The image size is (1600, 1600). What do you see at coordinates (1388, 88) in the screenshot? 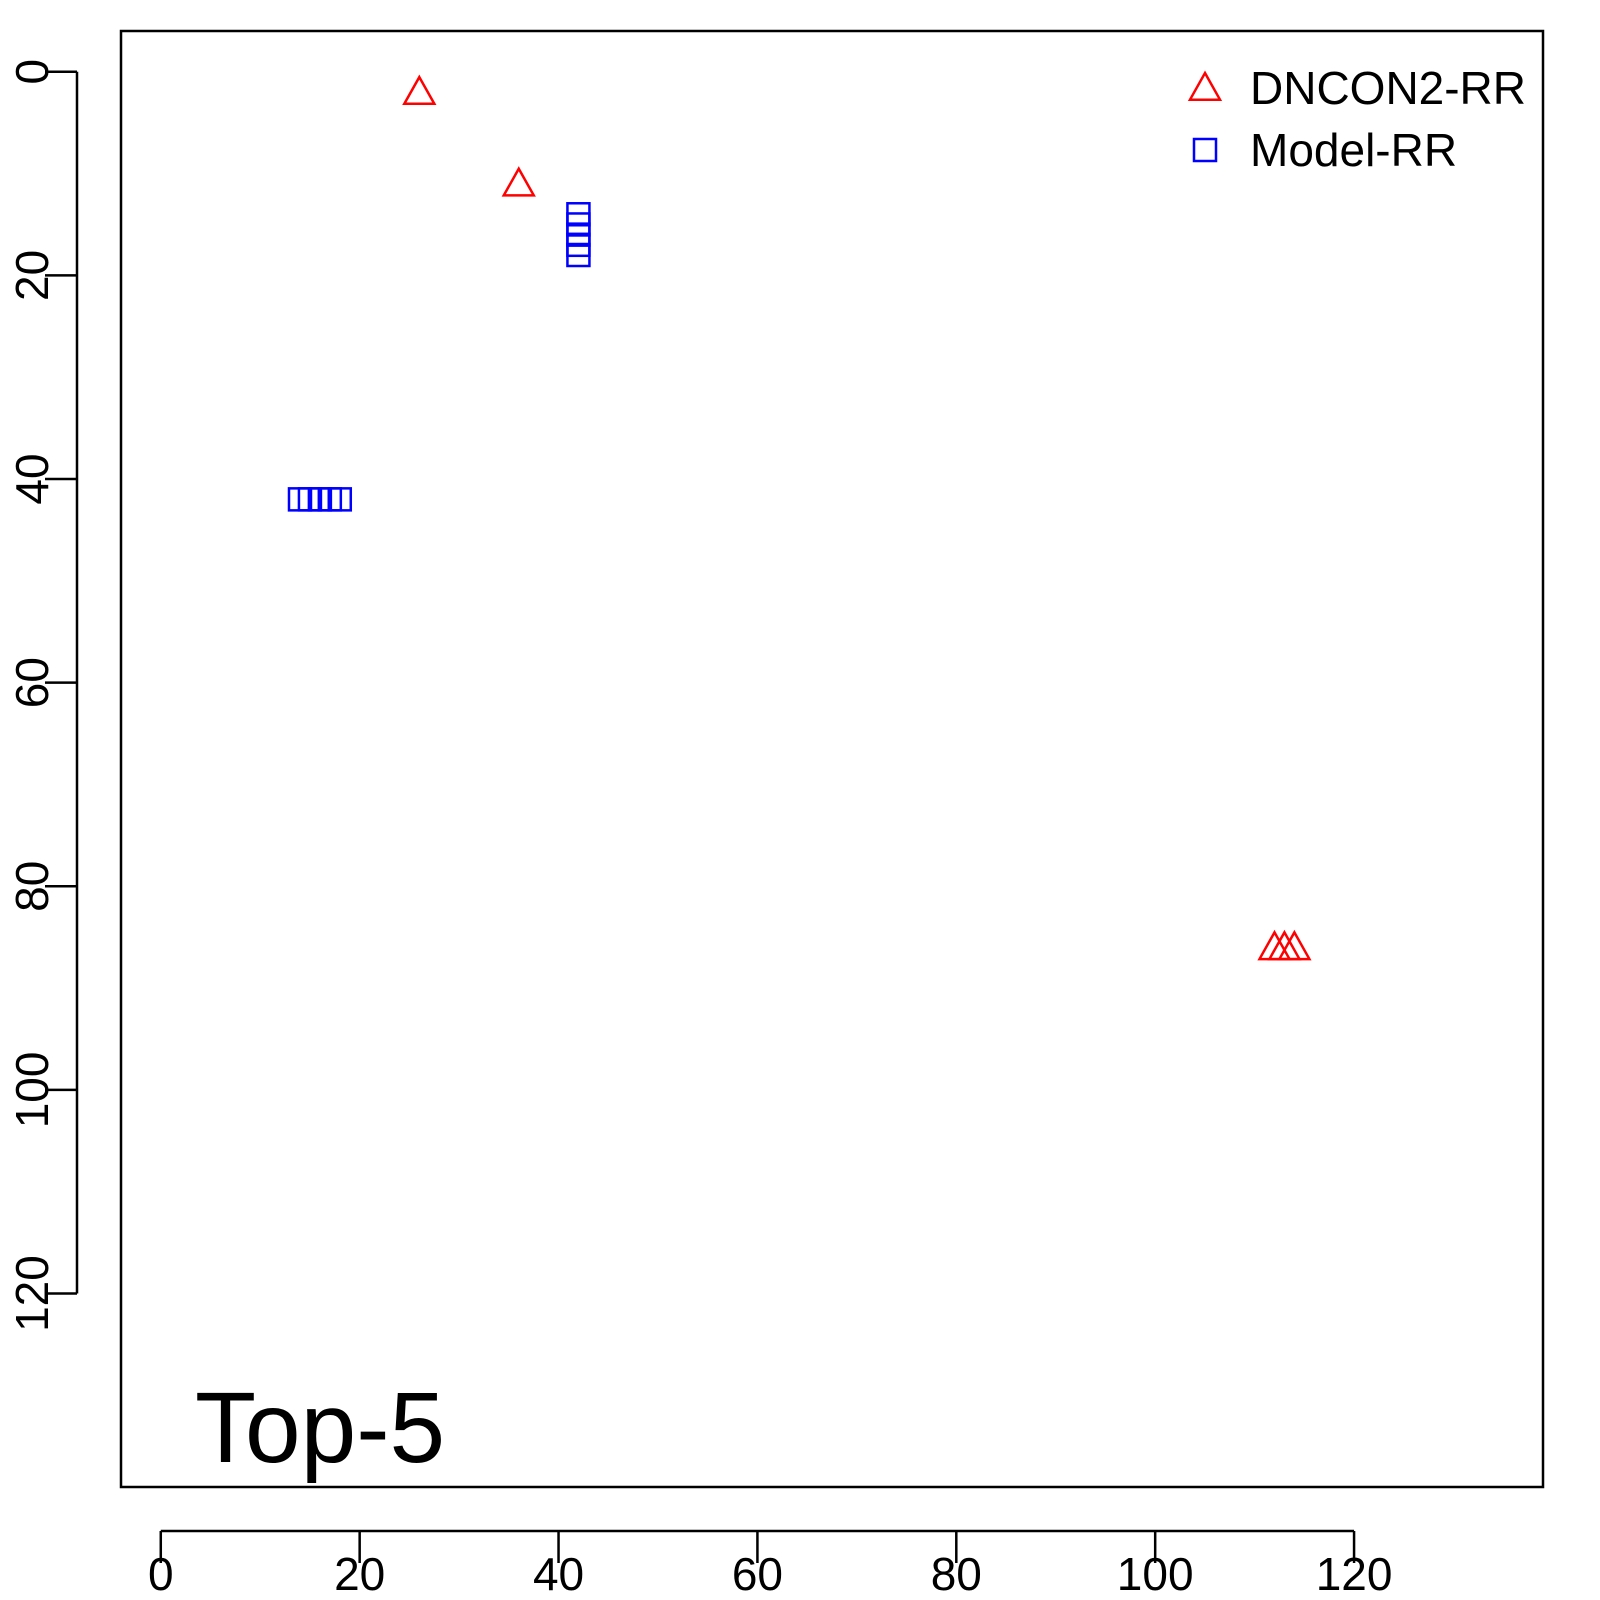
I see `legend-label: DNCON2-RR` at bounding box center [1388, 88].